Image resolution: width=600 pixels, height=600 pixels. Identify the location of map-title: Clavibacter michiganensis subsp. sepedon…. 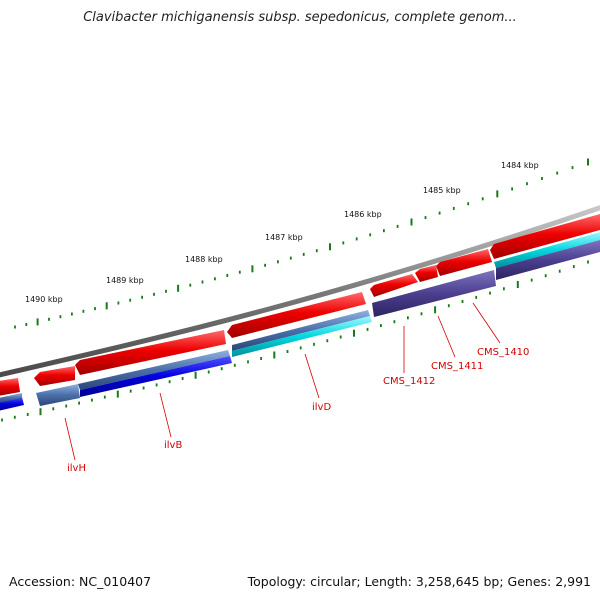
(300, 17).